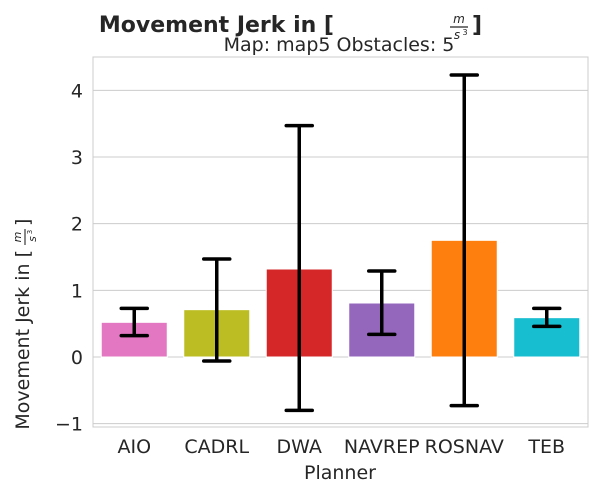  Describe the element at coordinates (69, 425) in the screenshot. I see `y-tick-label: −1` at that location.